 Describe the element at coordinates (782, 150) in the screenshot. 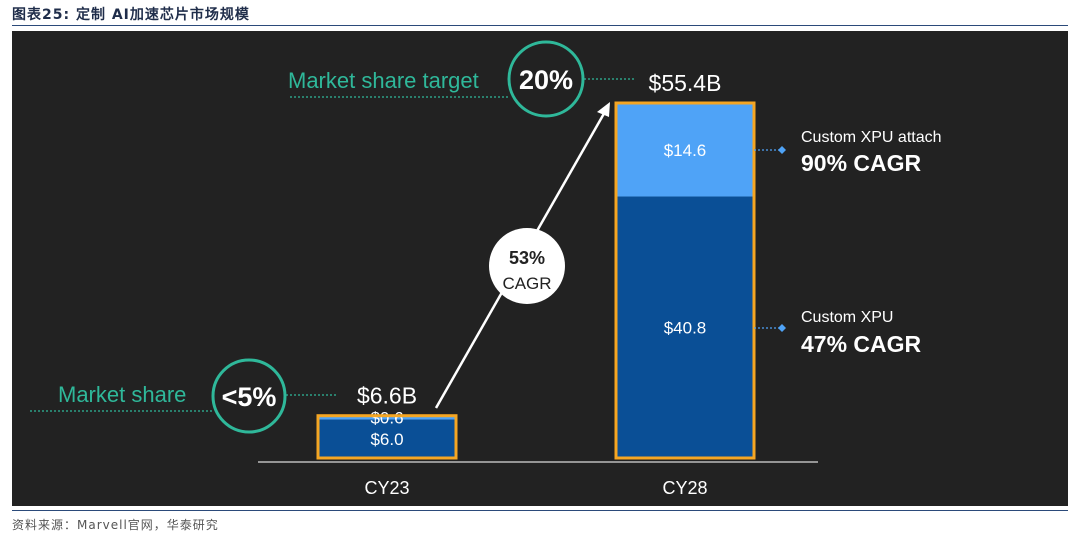

I see `attach-marker` at that location.